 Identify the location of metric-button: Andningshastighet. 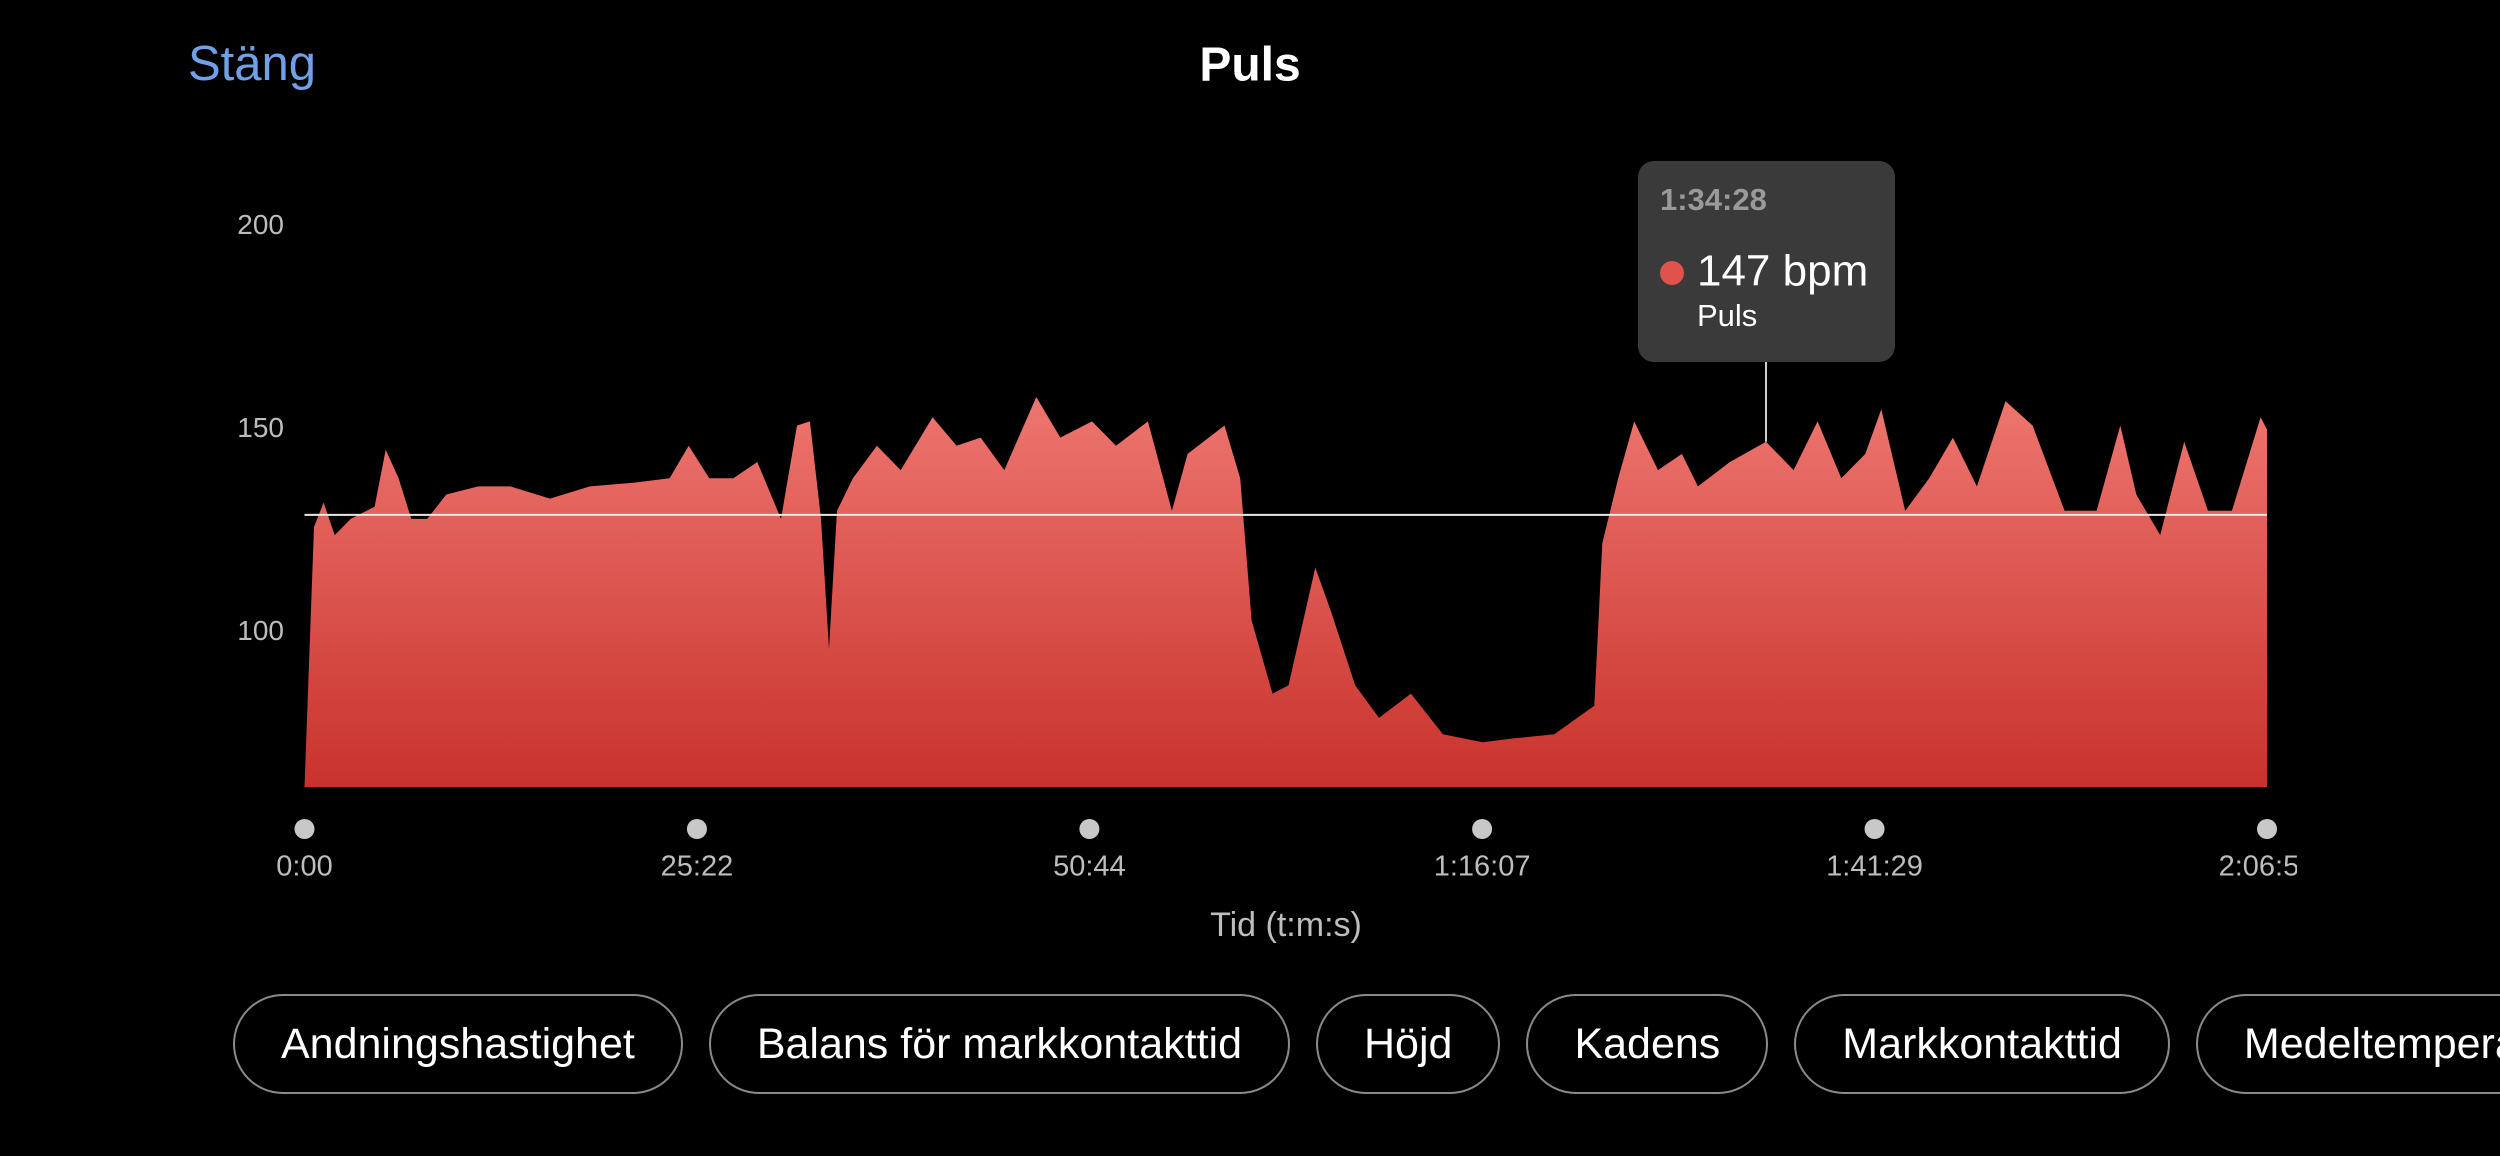
(458, 1044).